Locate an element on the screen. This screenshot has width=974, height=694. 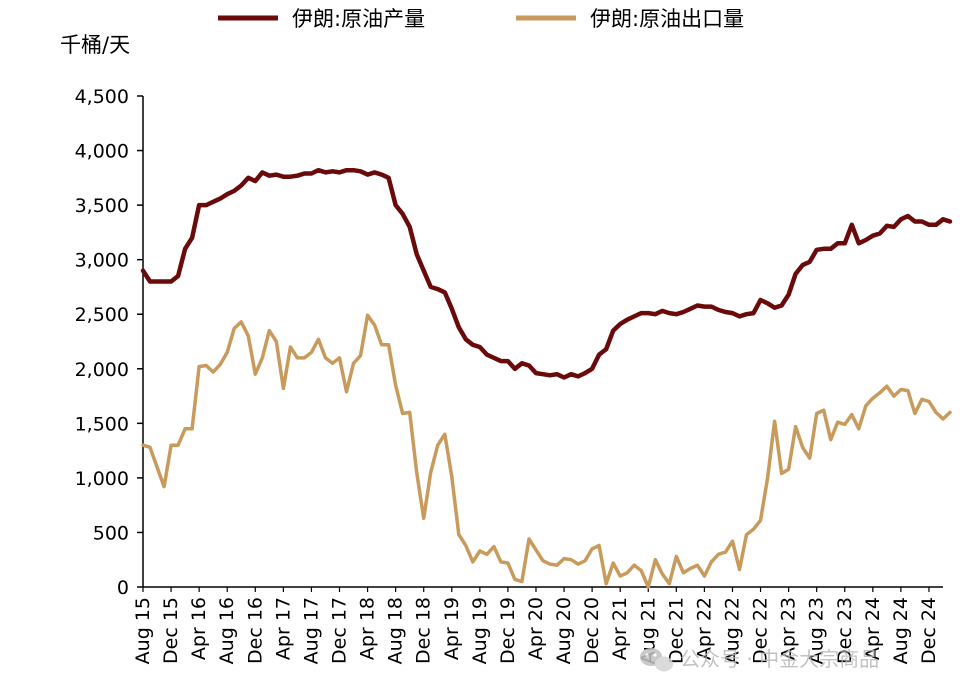
y-axis-unit-label: 千桶/天 is located at coordinates (95, 45).